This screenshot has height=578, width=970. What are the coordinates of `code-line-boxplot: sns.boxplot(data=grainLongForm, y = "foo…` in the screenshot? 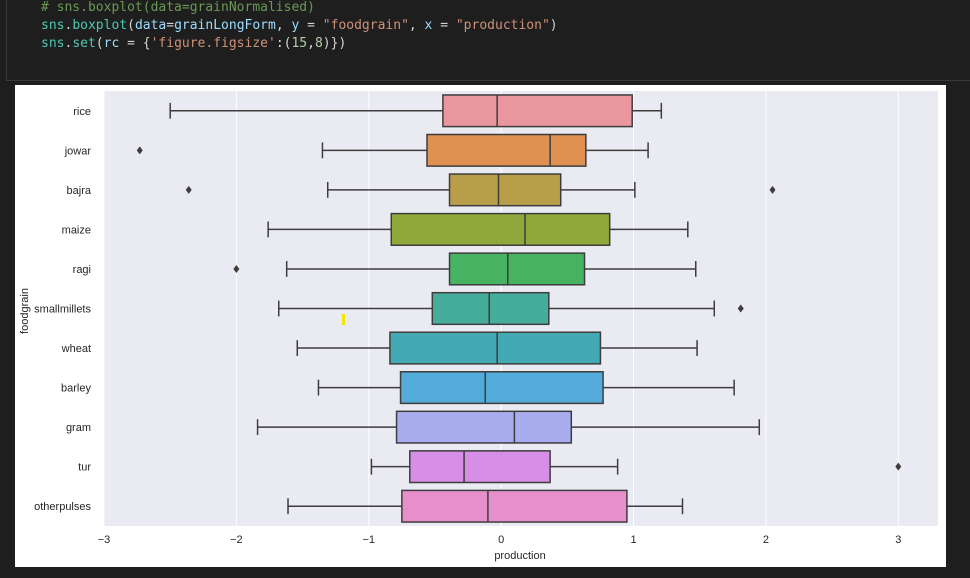 It's located at (299, 25).